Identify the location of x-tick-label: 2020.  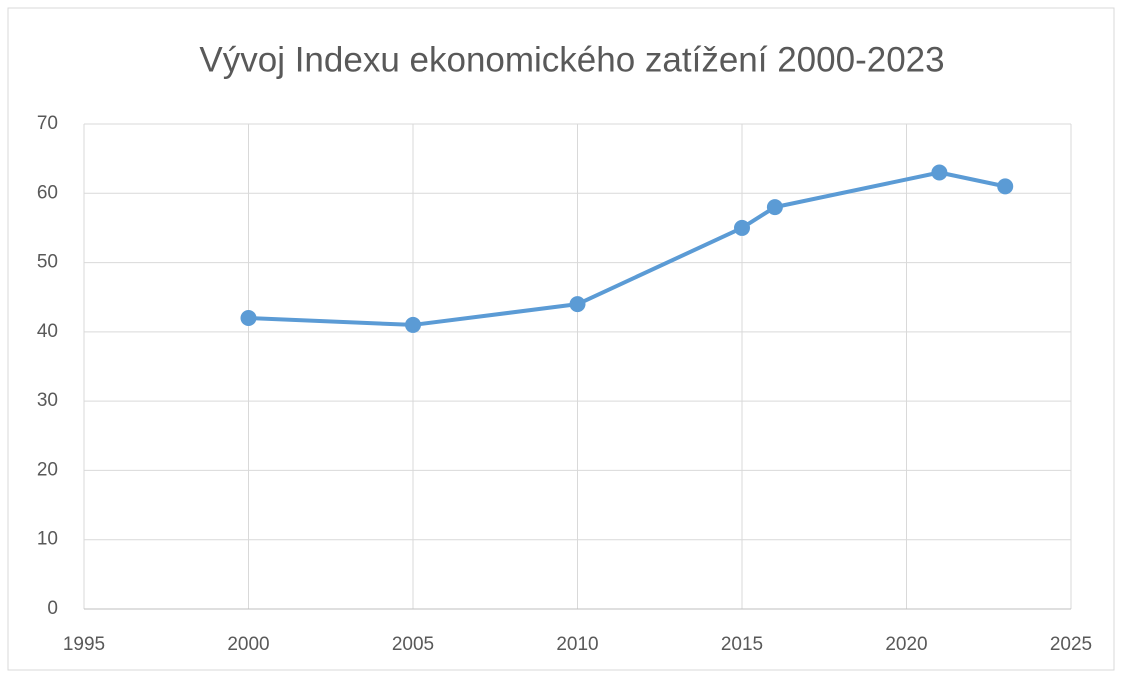
(906, 644).